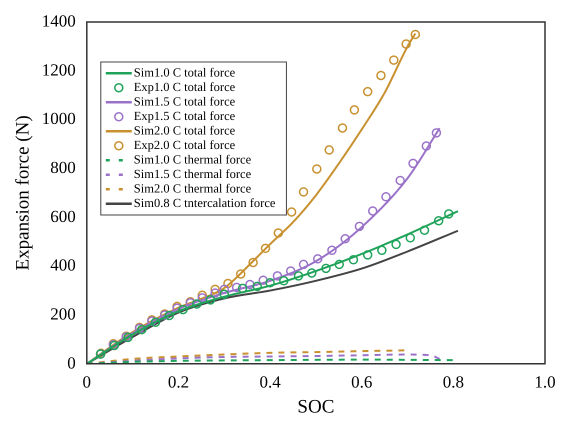 This screenshot has height=427, width=567. Describe the element at coordinates (63, 314) in the screenshot. I see `y-tick-label: 200` at that location.